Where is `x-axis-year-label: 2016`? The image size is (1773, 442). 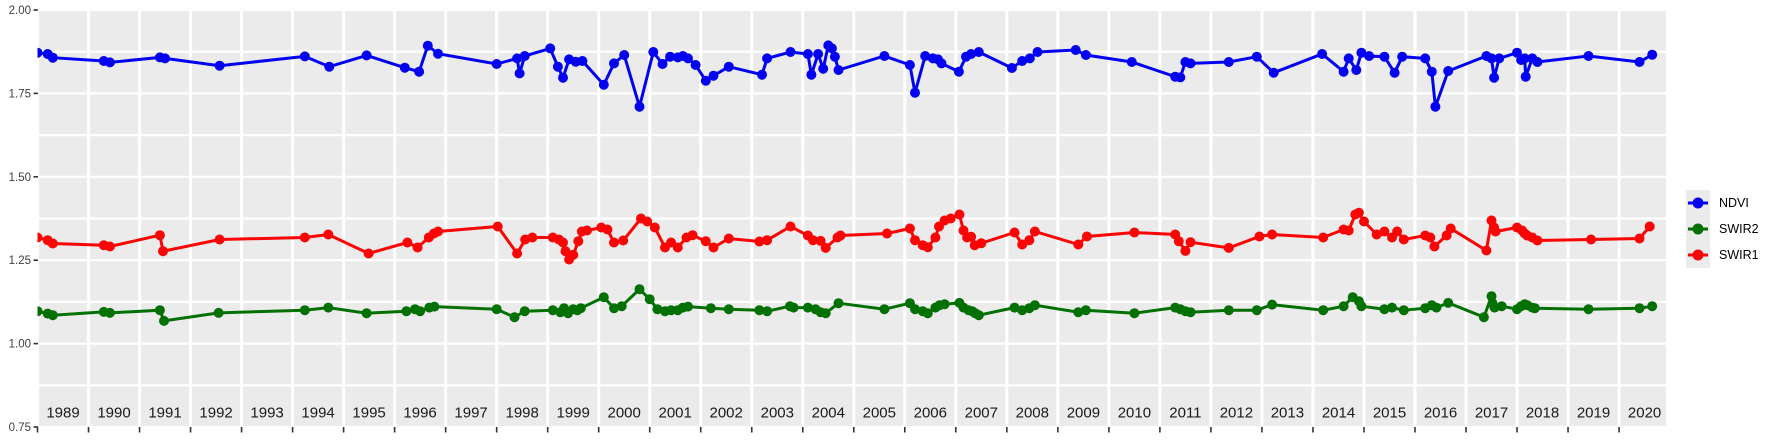 x-axis-year-label: 2016 is located at coordinates (1440, 412).